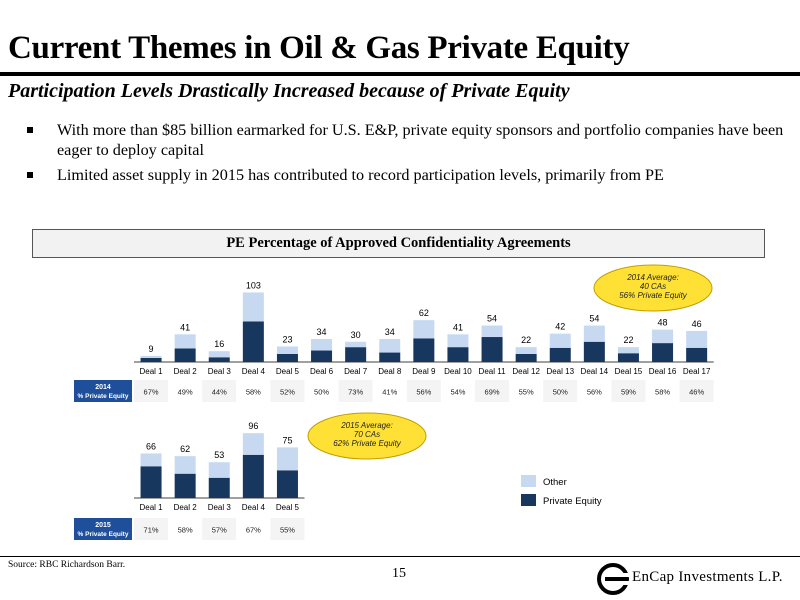 This screenshot has height=600, width=800. Describe the element at coordinates (151, 446) in the screenshot. I see `data-label-total: 66` at that location.